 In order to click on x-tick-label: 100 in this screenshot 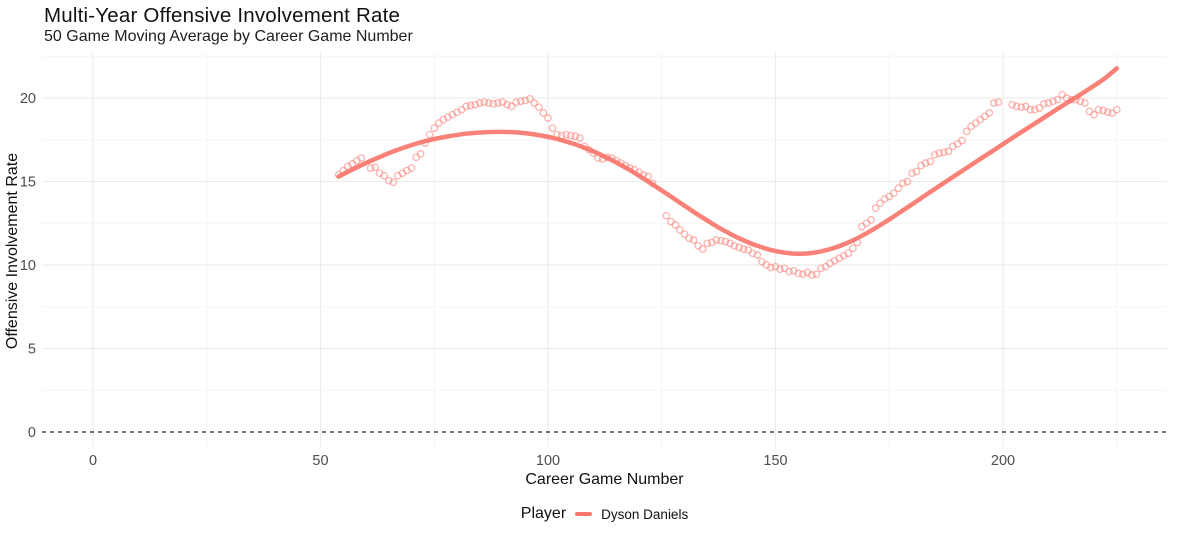, I will do `click(548, 461)`.